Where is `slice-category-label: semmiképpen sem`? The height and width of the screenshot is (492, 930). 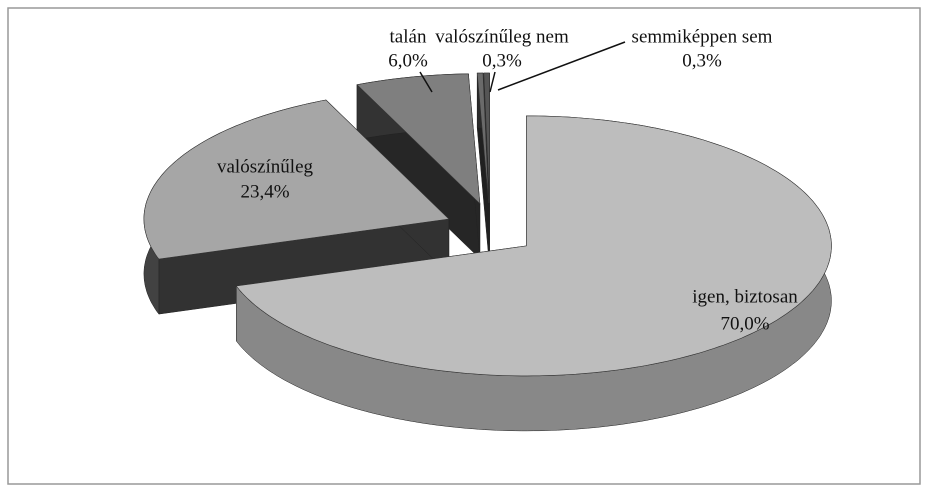 slice-category-label: semmiképpen sem is located at coordinates (702, 36).